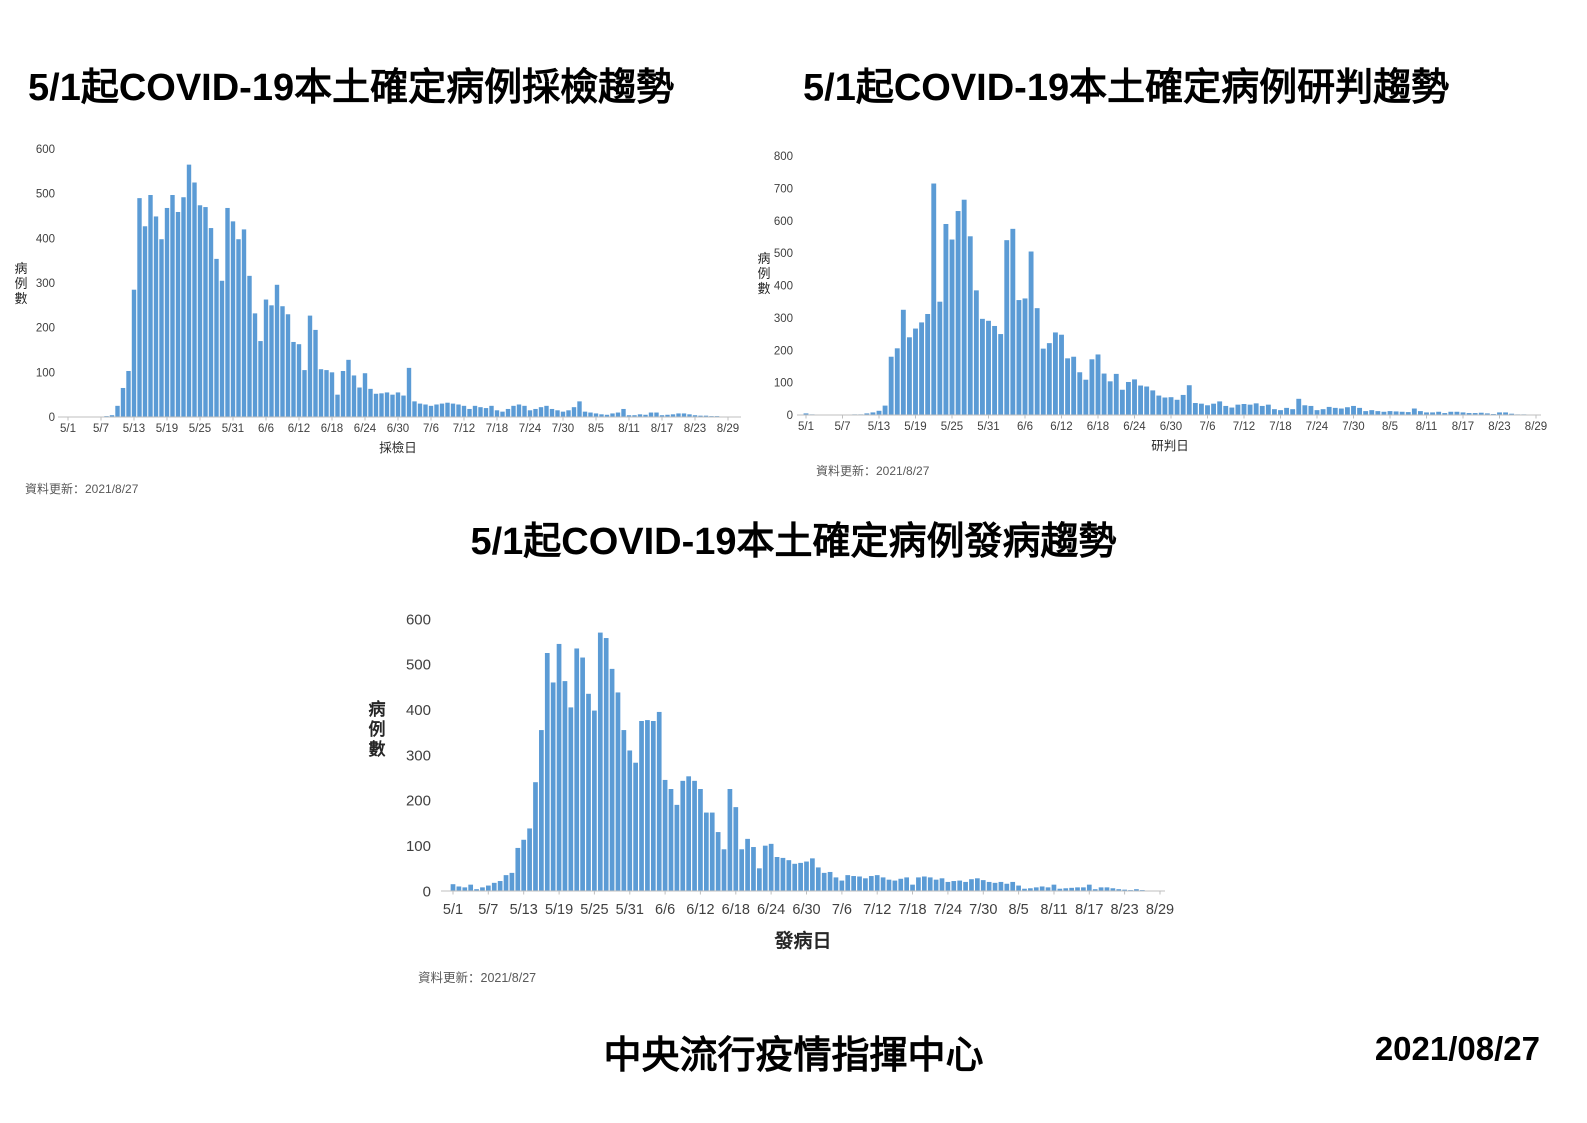 Image resolution: width=1587 pixels, height=1123 pixels. I want to click on x-axis-title: 研判日, so click(1170, 446).